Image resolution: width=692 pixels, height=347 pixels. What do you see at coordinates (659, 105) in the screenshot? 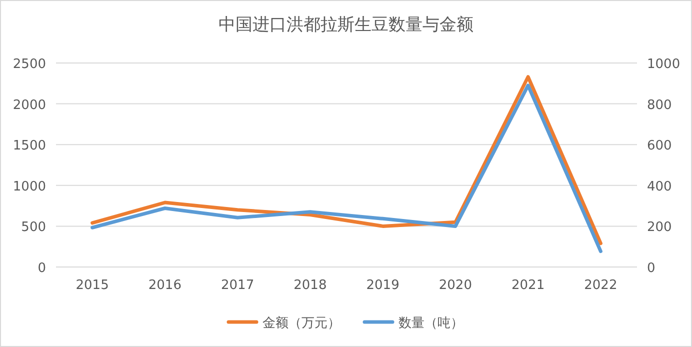
I see `y2-tick-label: 800` at bounding box center [659, 105].